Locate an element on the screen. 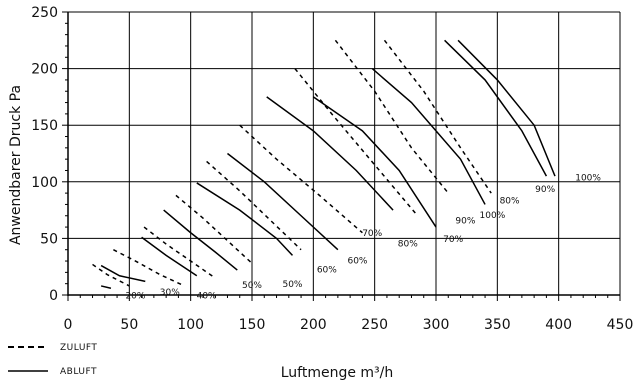  x-tick-label: 100 is located at coordinates (190, 325).